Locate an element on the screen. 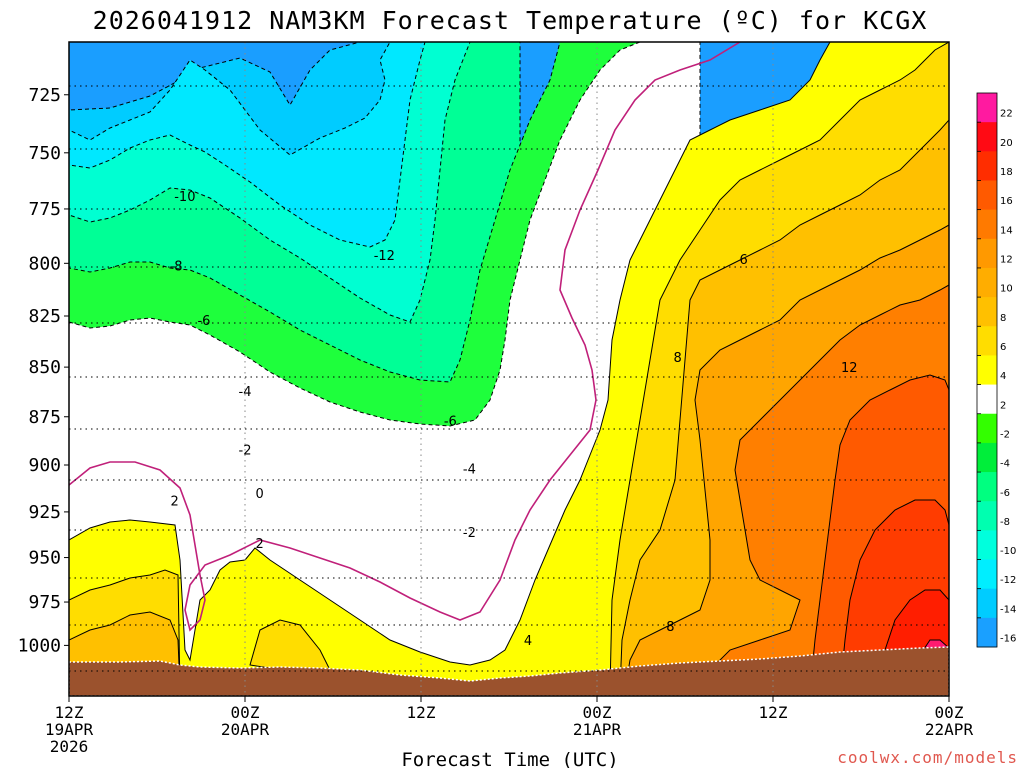  y-tick-label: 775 is located at coordinates (44, 209).